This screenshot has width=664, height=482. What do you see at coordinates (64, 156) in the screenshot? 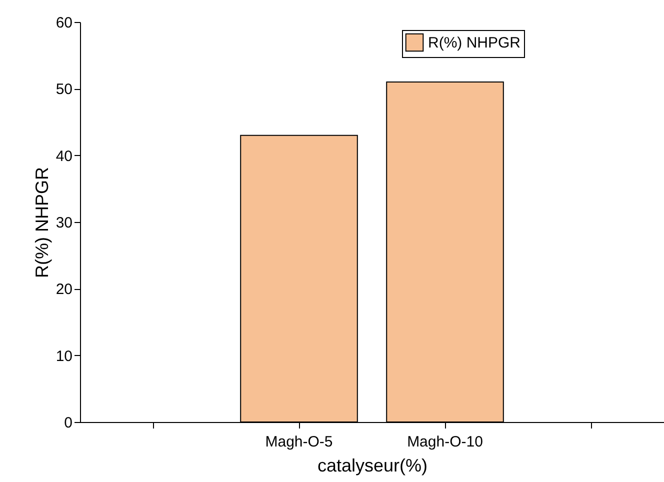
I see `y-tick-label: 40` at bounding box center [64, 156].